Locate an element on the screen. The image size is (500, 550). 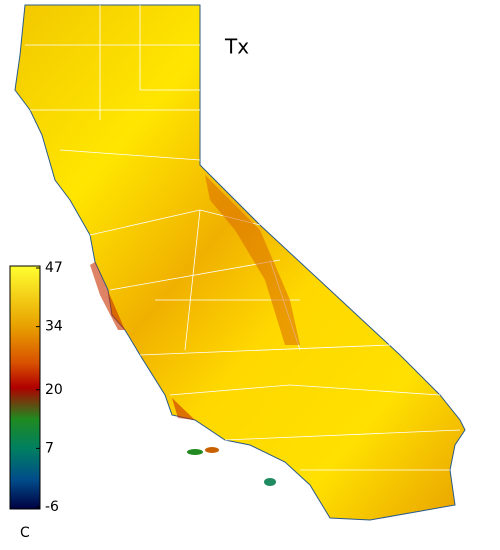
colorbar-unit: C is located at coordinates (25, 533).